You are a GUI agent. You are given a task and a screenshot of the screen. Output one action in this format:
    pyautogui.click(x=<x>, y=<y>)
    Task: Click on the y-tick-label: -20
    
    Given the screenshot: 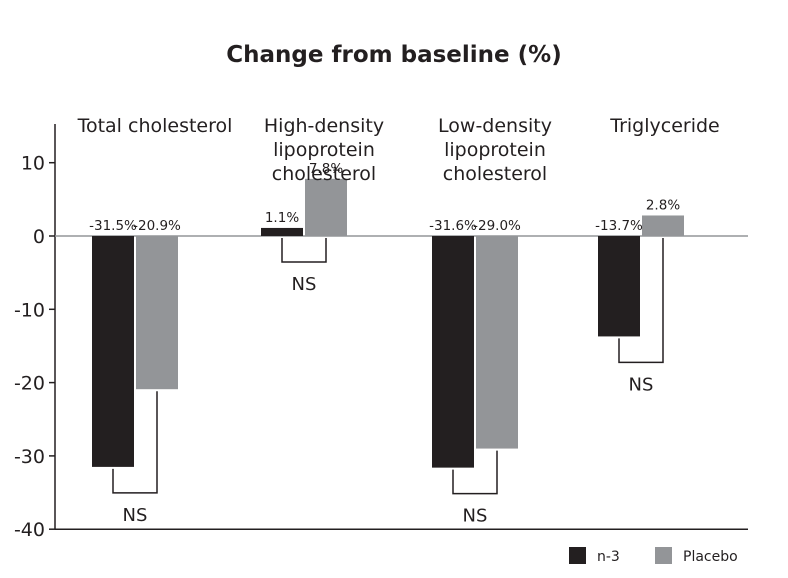 What is the action you would take?
    pyautogui.click(x=29, y=384)
    